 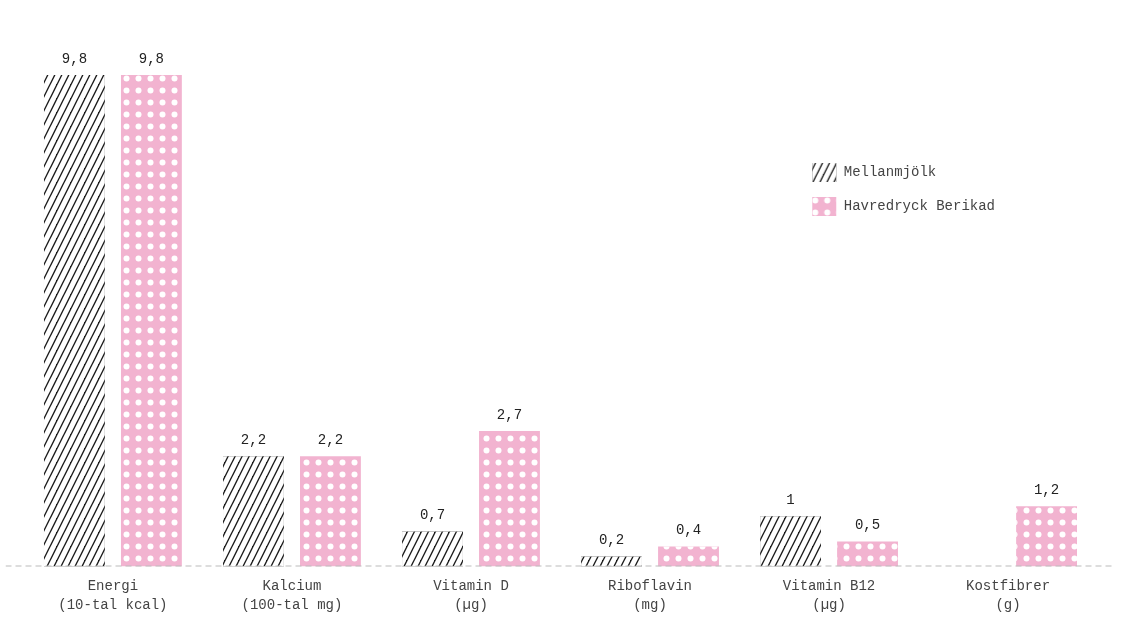 What do you see at coordinates (650, 595) in the screenshot?
I see `x-tick-label: Riboflavin (mg)` at bounding box center [650, 595].